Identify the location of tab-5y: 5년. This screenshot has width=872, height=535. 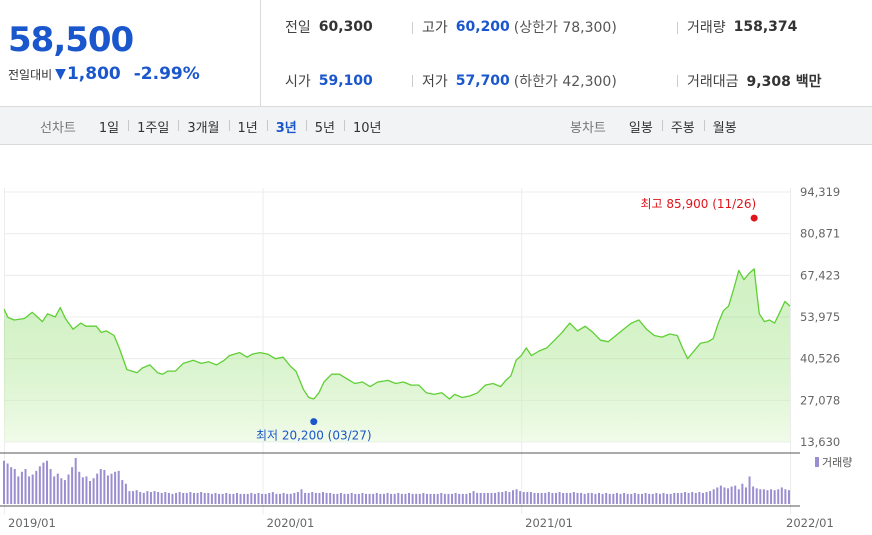
(324, 126).